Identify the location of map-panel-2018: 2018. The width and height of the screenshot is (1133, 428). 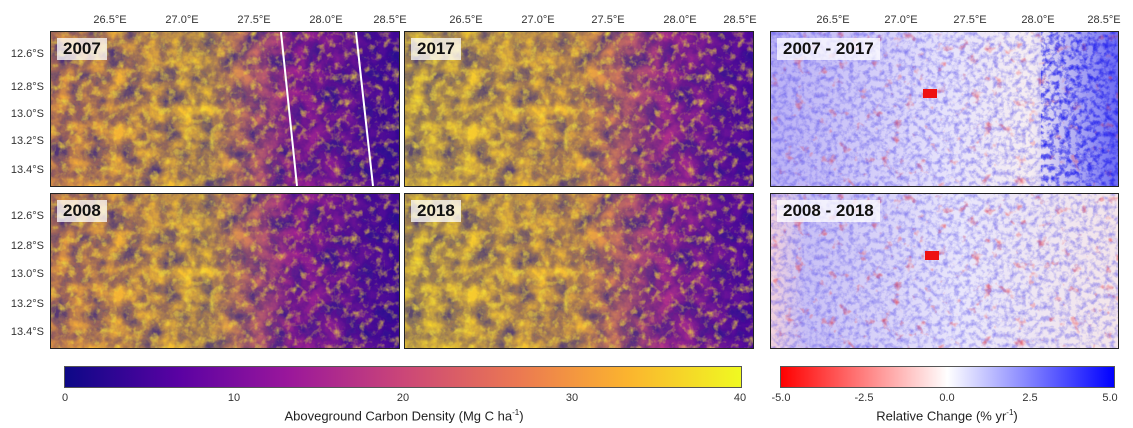
(579, 271).